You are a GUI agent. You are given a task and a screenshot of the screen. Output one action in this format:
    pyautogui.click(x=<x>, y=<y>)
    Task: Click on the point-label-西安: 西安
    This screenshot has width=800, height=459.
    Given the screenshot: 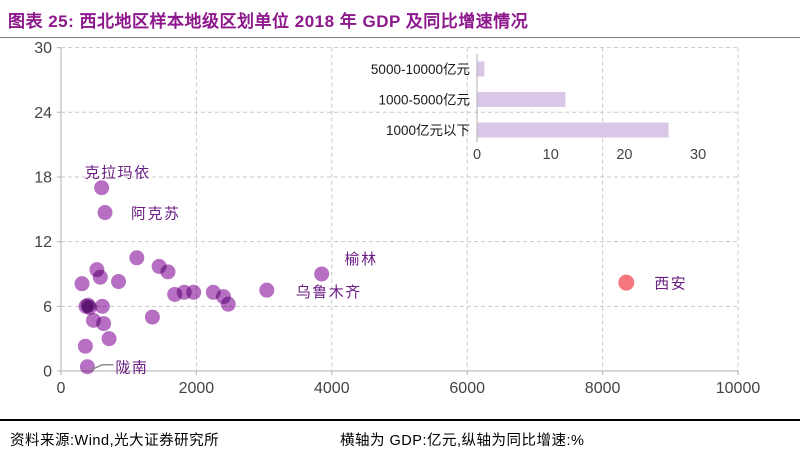 What is the action you would take?
    pyautogui.click(x=670, y=284)
    